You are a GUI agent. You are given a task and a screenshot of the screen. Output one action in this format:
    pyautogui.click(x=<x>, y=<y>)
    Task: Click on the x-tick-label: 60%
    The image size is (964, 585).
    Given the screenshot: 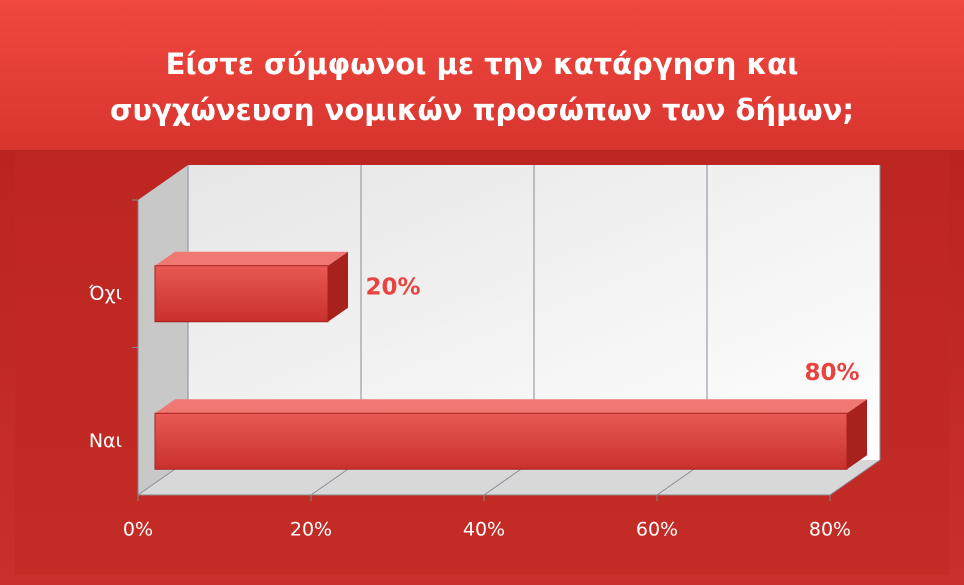 What is the action you would take?
    pyautogui.click(x=657, y=530)
    